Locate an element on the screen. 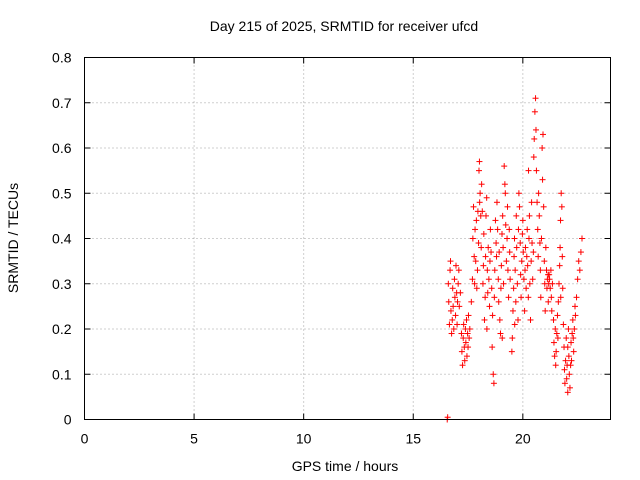 This screenshot has height=480, width=640. x-tick-label: 0 is located at coordinates (85, 439).